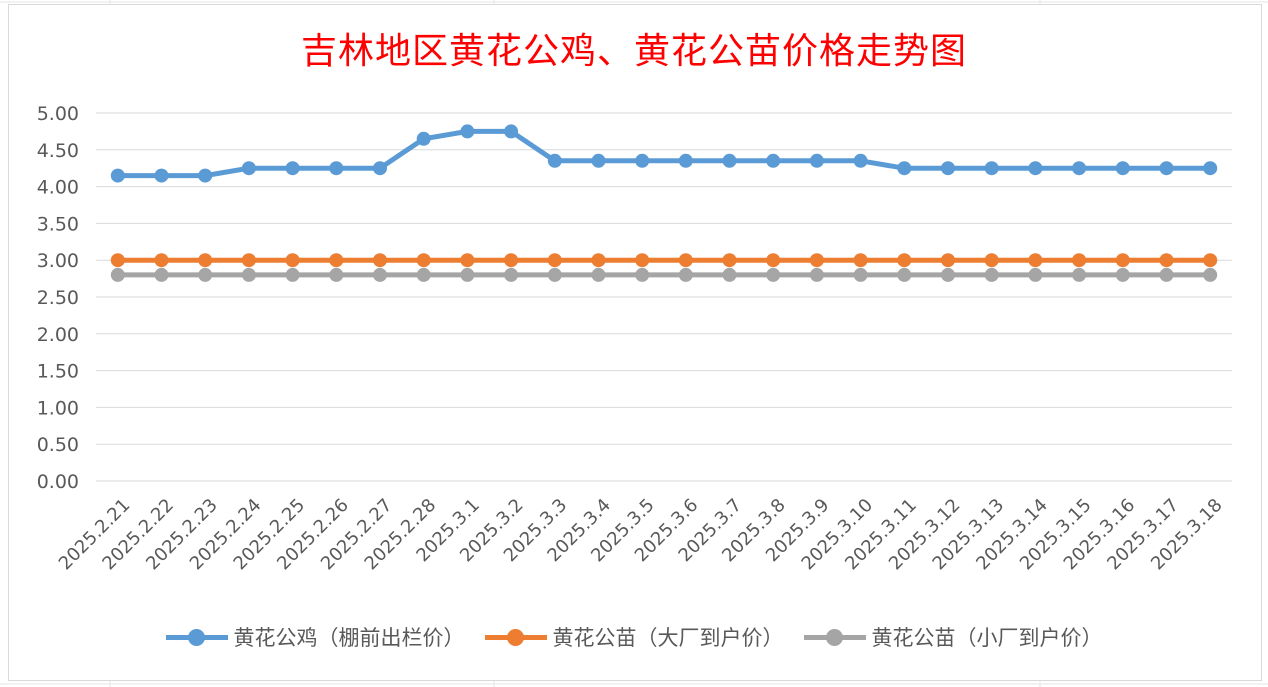  I want to click on legend-label: 黄花公鸡（棚前出栏价）, so click(349, 638).